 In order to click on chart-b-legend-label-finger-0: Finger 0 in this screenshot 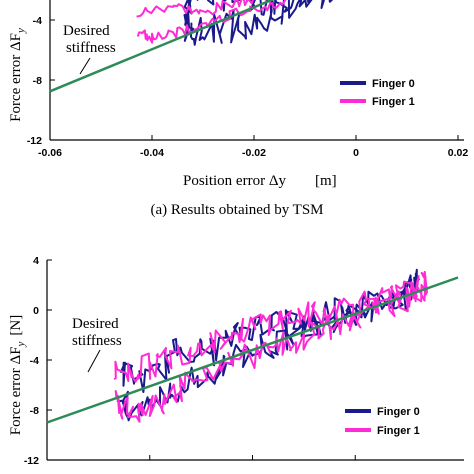, I will do `click(398, 412)`.